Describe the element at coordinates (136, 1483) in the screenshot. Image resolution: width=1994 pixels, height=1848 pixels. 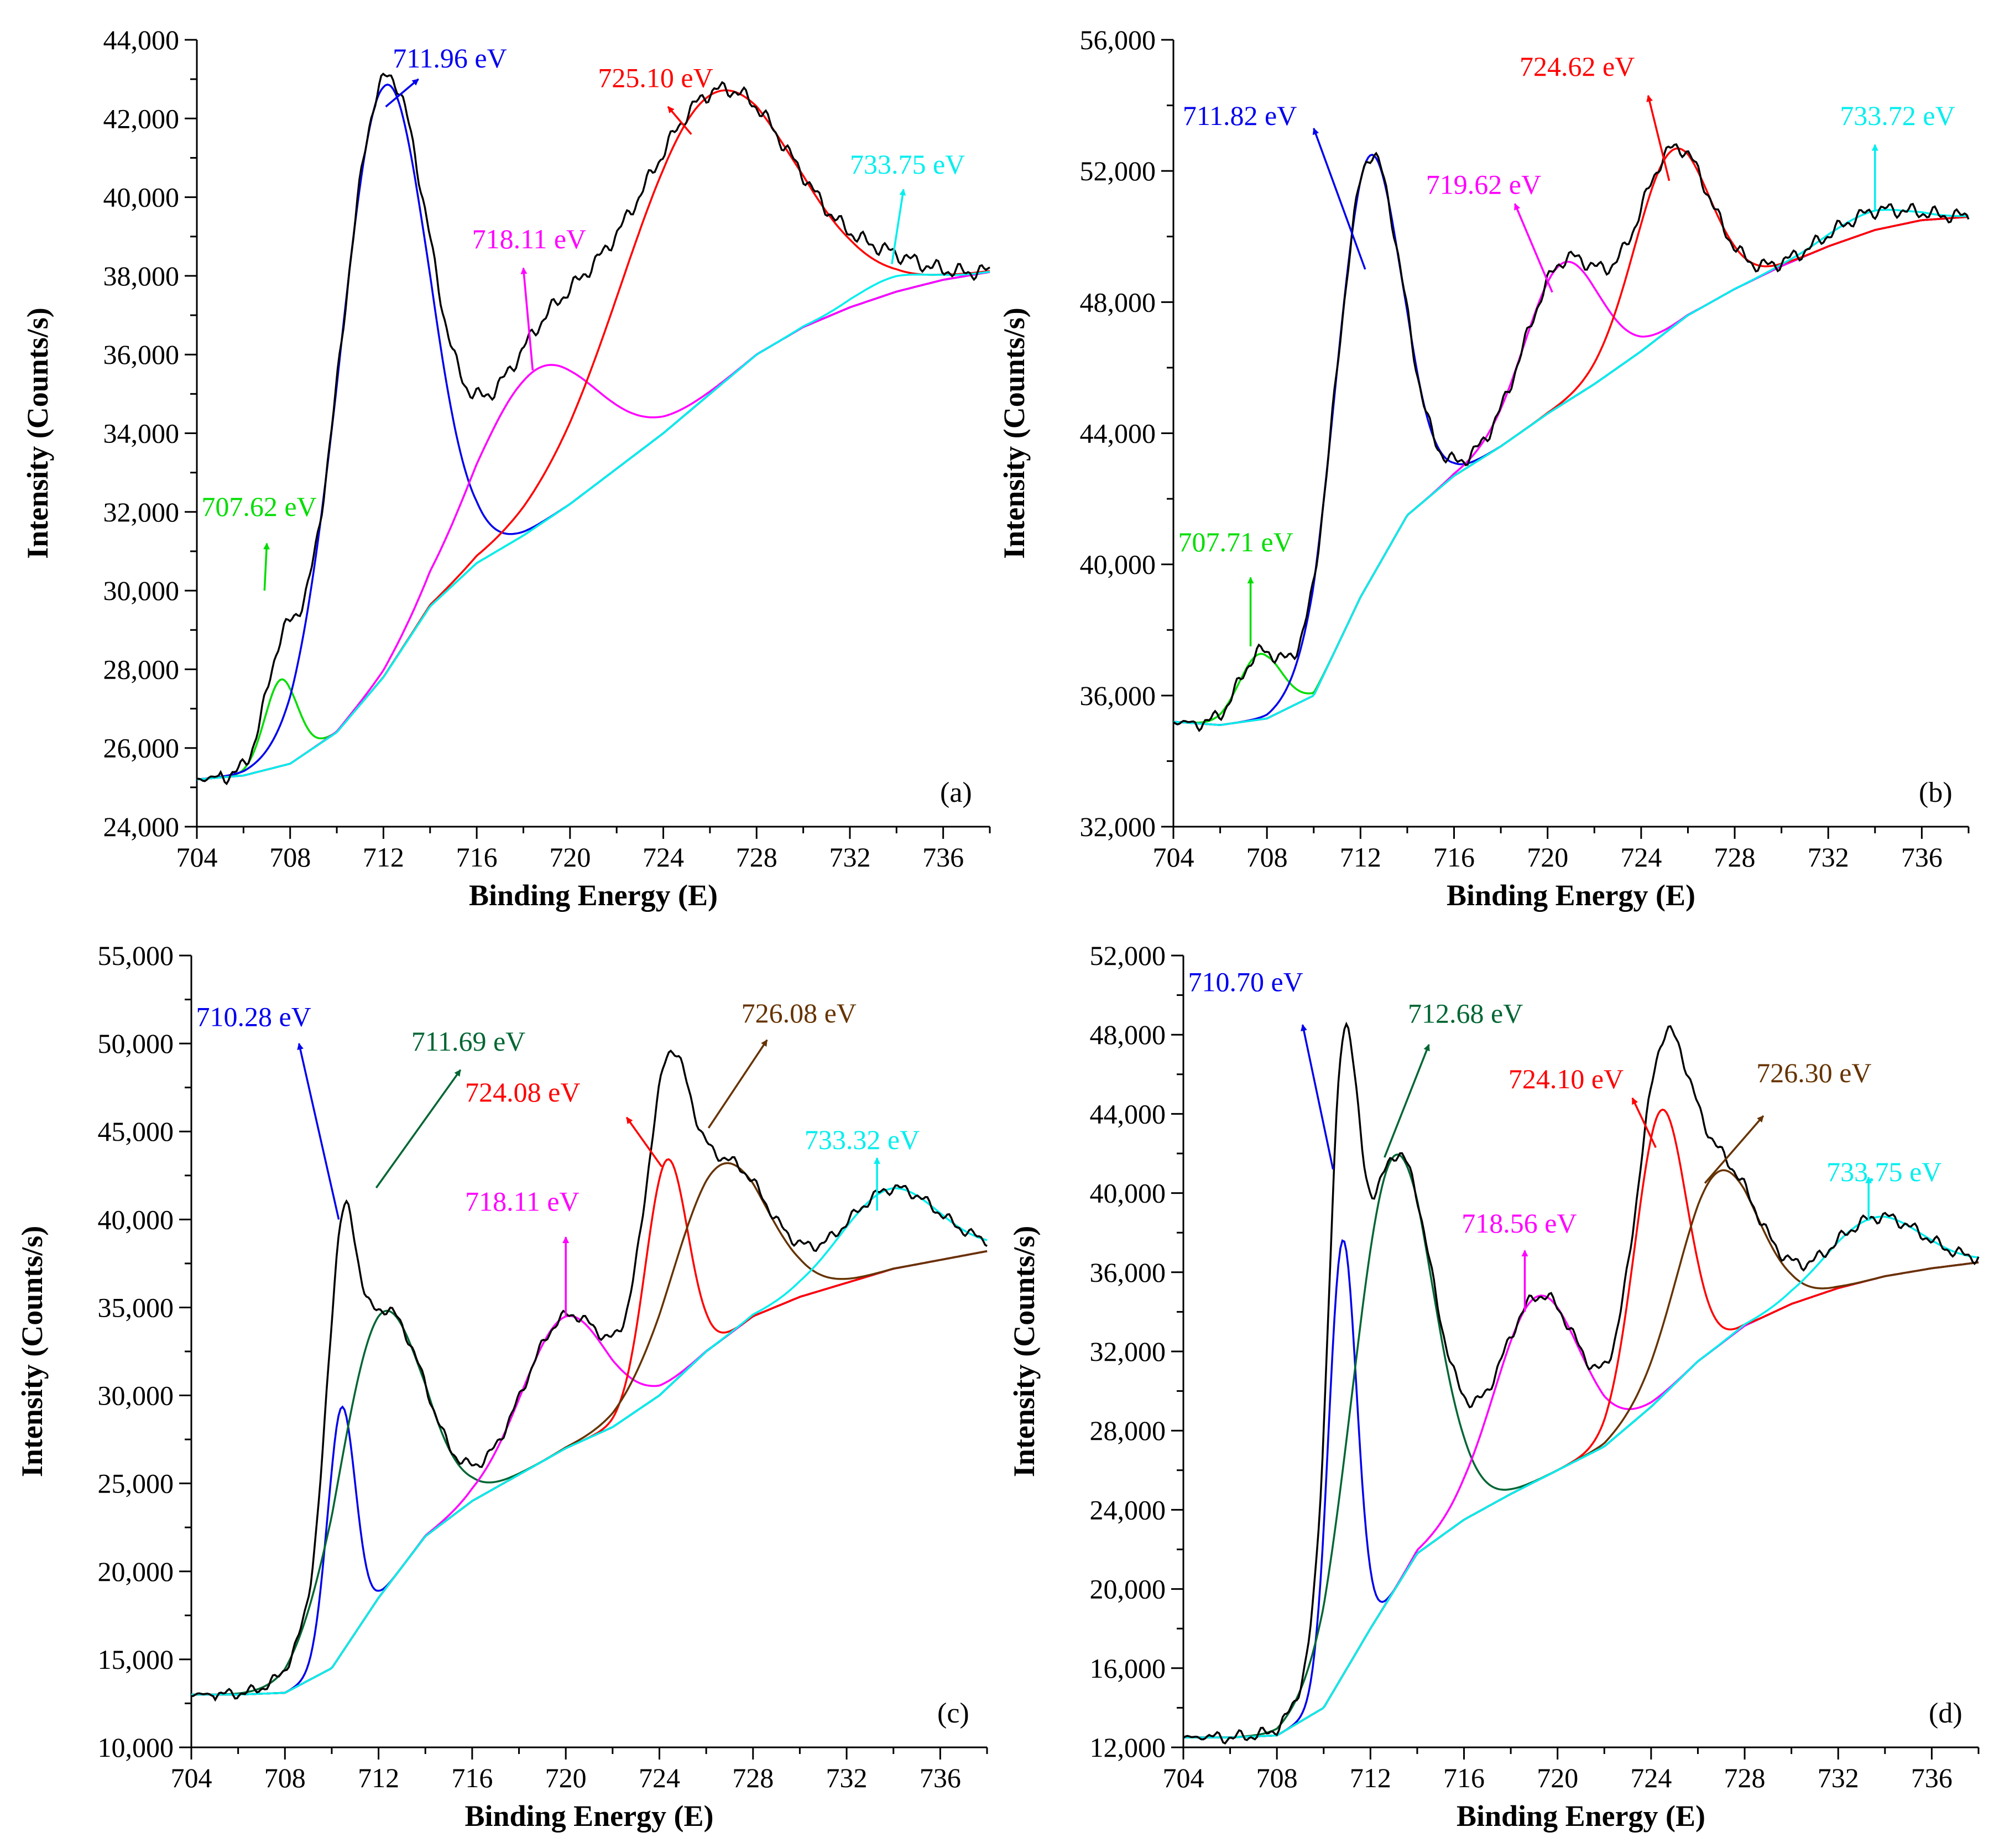
I see `y-tick-label: 25,000` at that location.